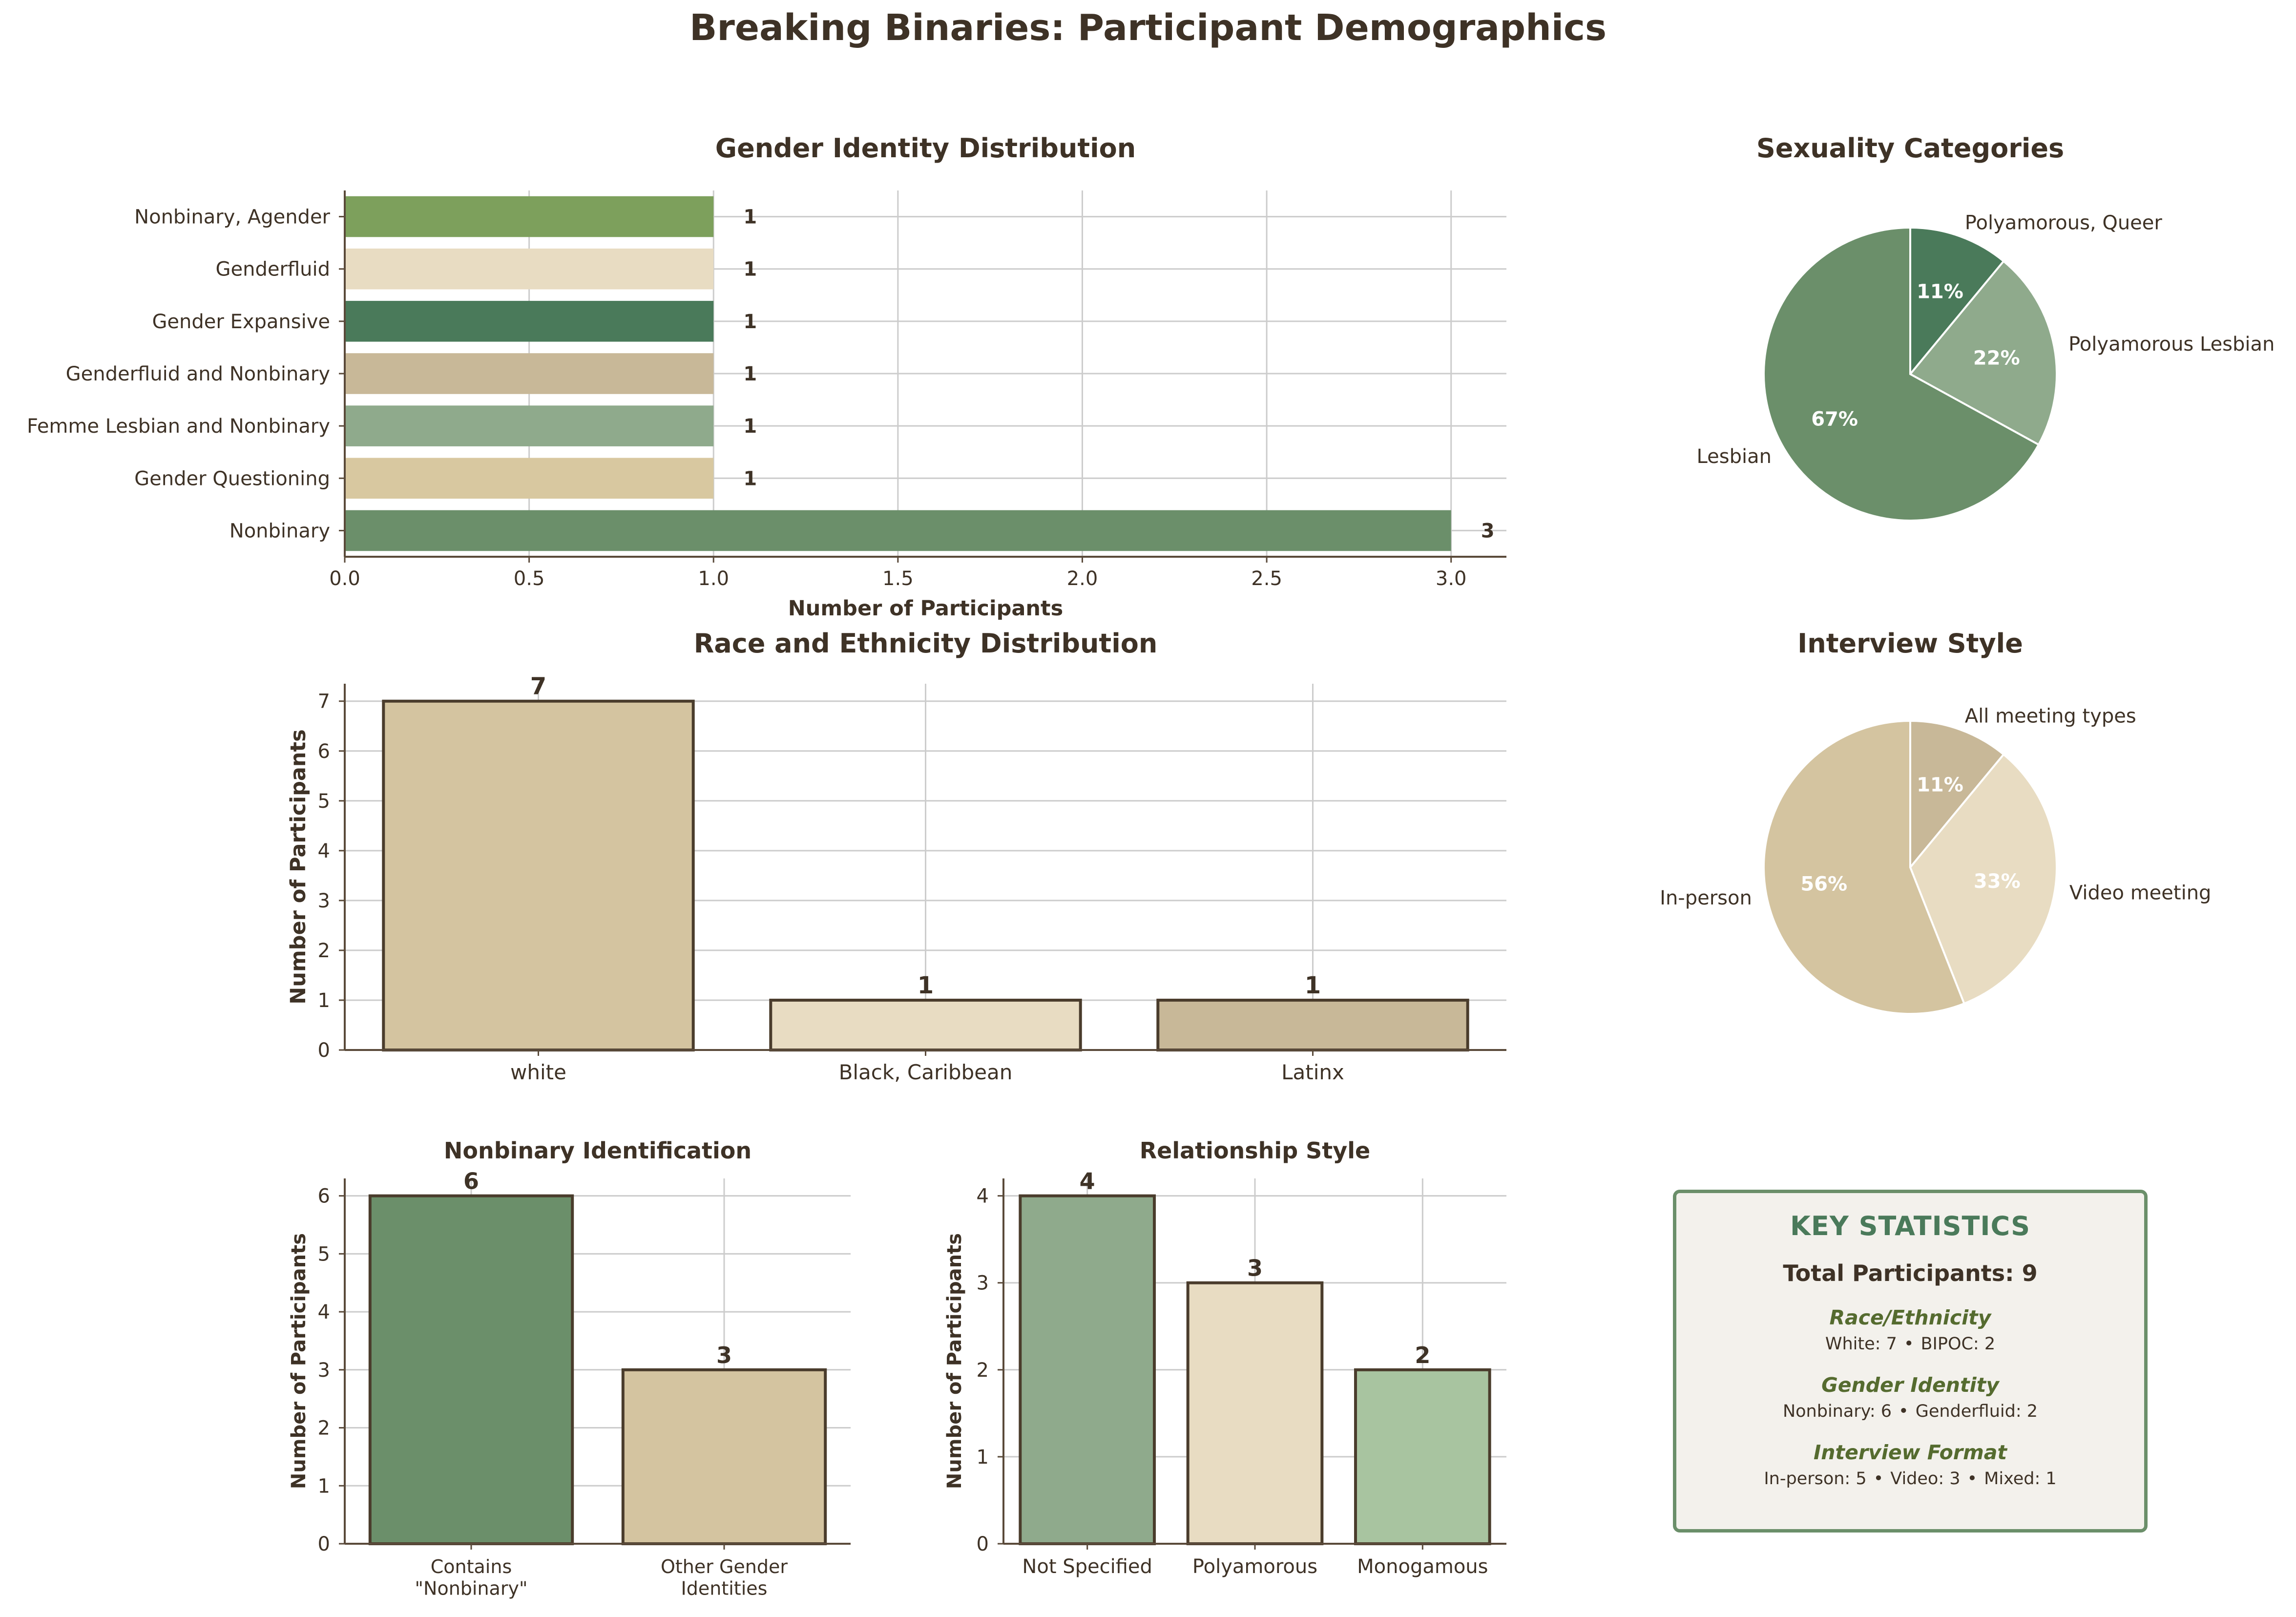 This screenshot has height=1617, width=2296. What do you see at coordinates (241, 322) in the screenshot?
I see `y-tick-label: Gender Expansive` at bounding box center [241, 322].